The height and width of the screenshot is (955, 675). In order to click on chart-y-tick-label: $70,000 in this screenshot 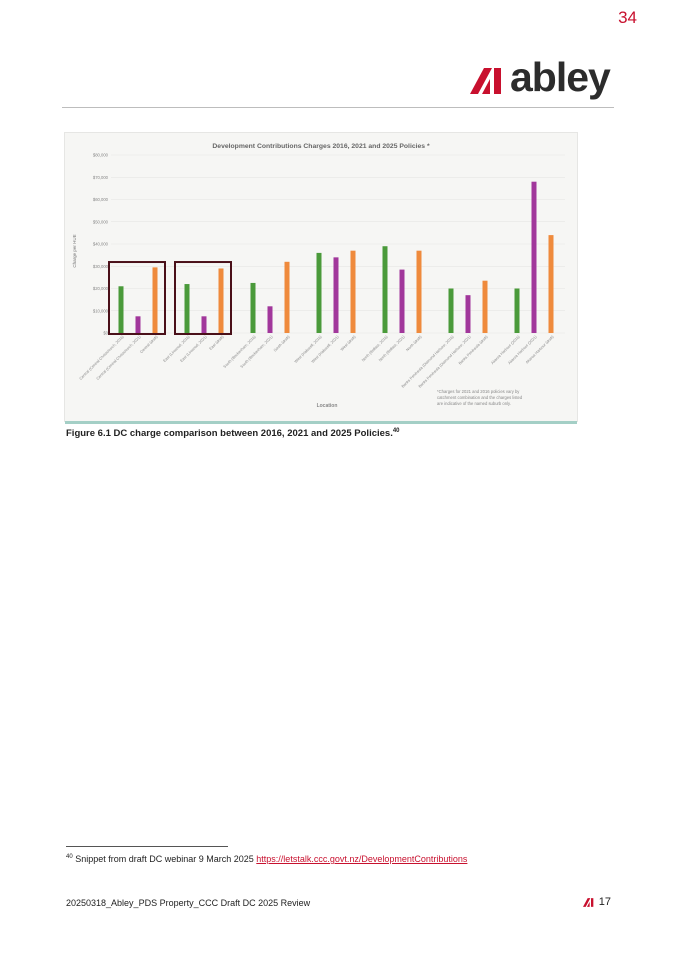, I will do `click(101, 177)`.